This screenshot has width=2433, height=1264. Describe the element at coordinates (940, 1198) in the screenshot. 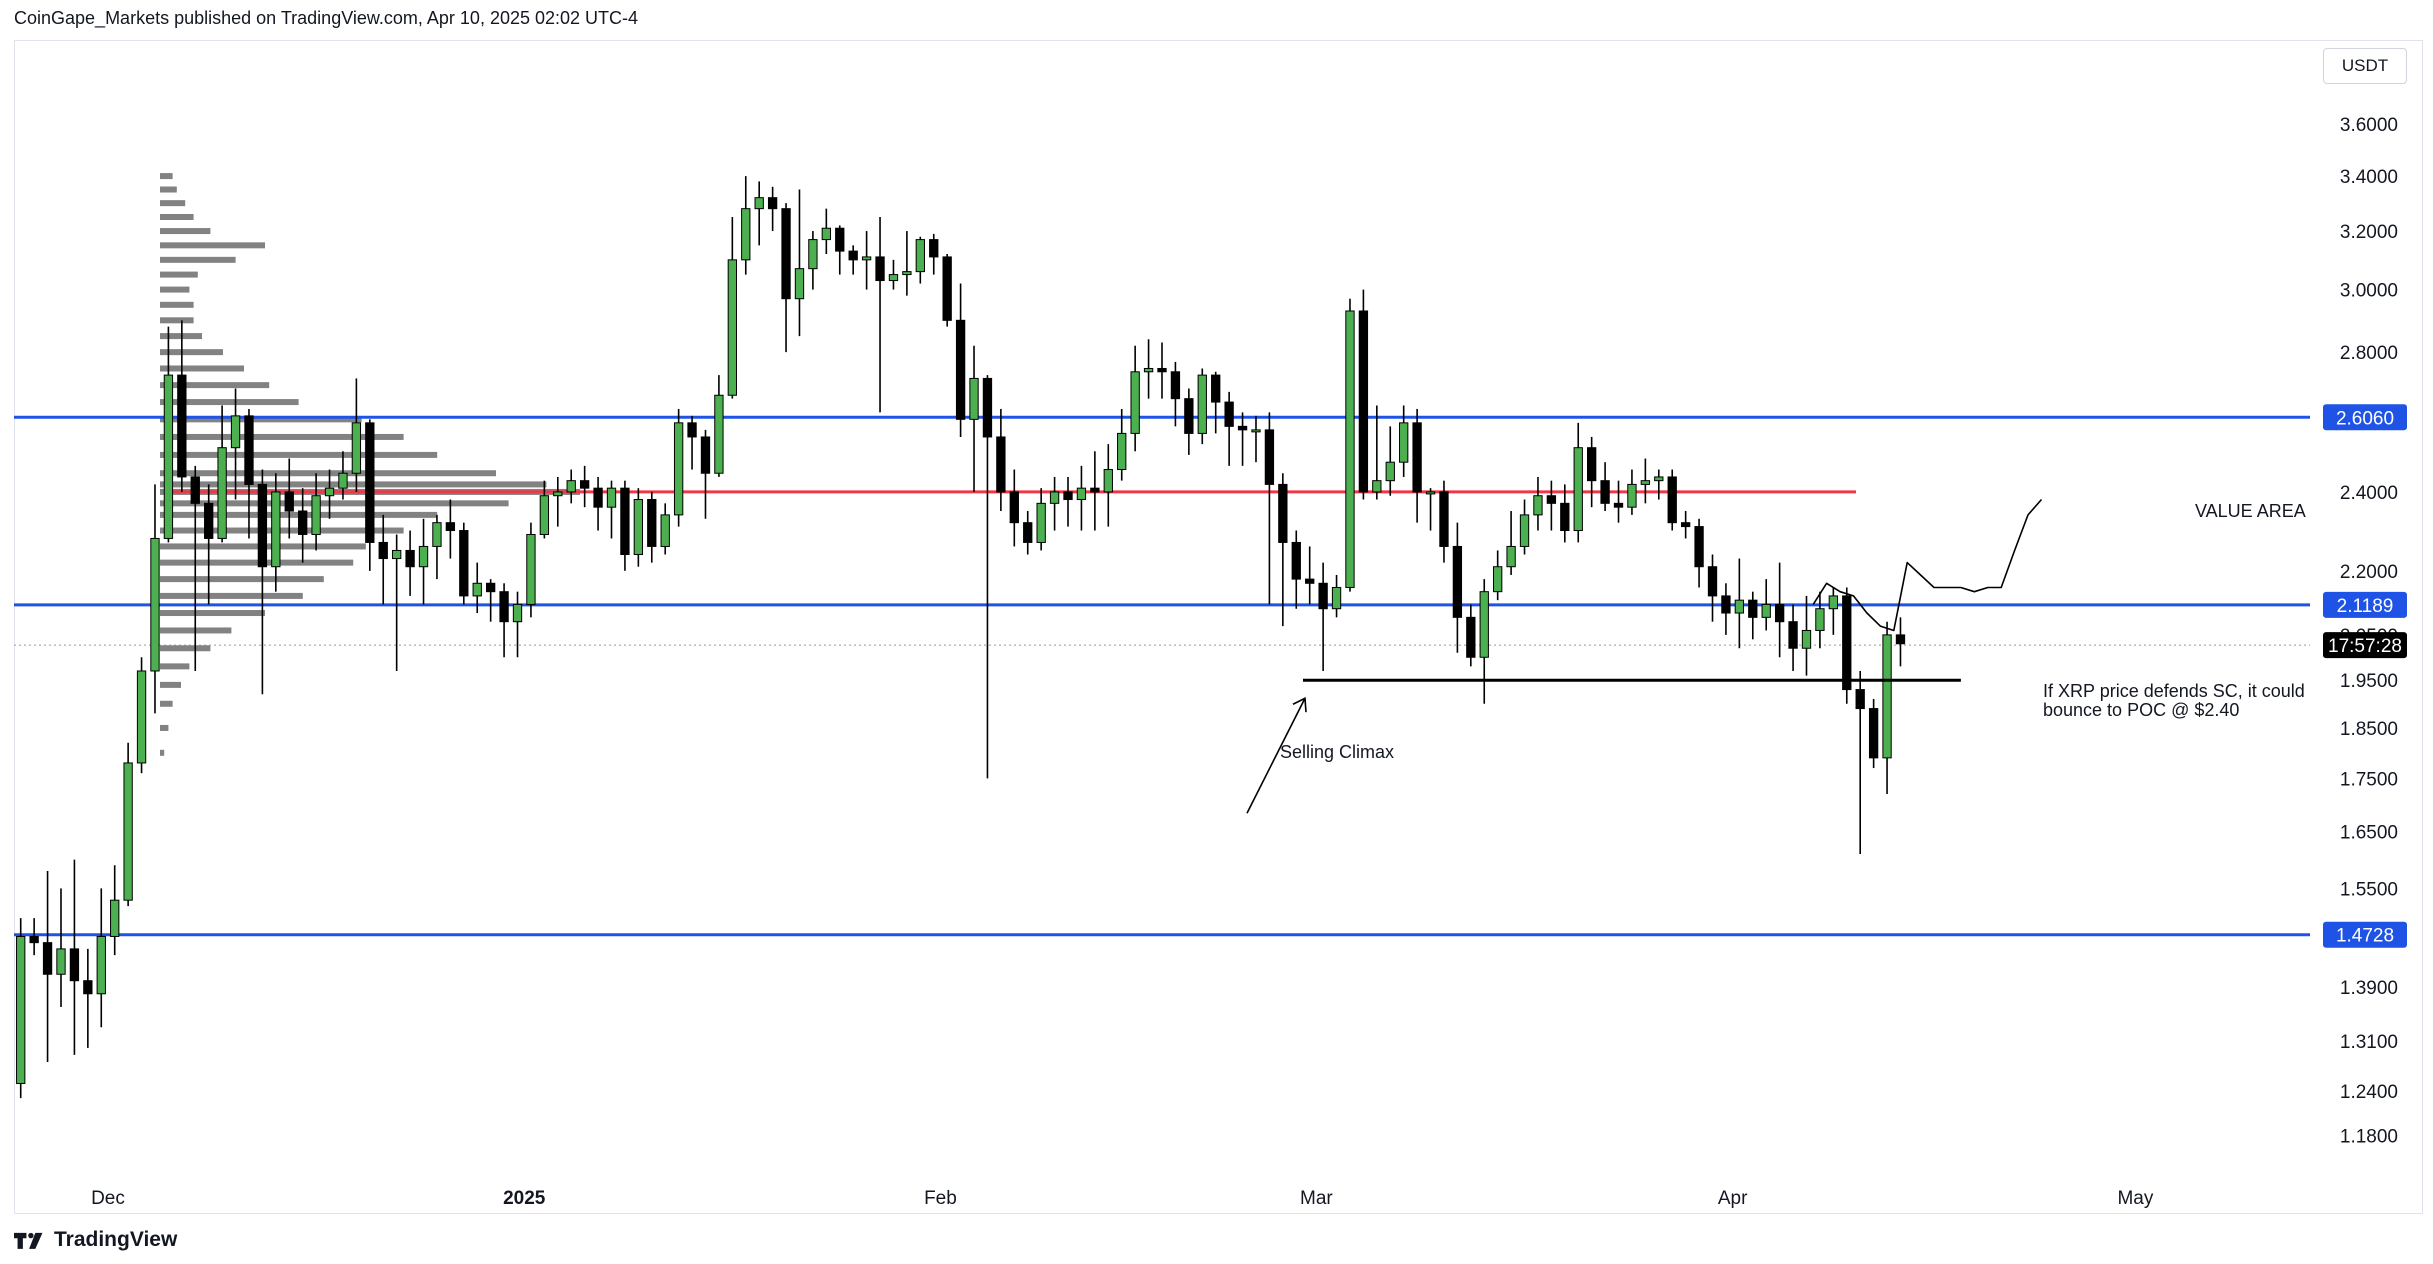

I see `time-tick-label: Feb` at that location.